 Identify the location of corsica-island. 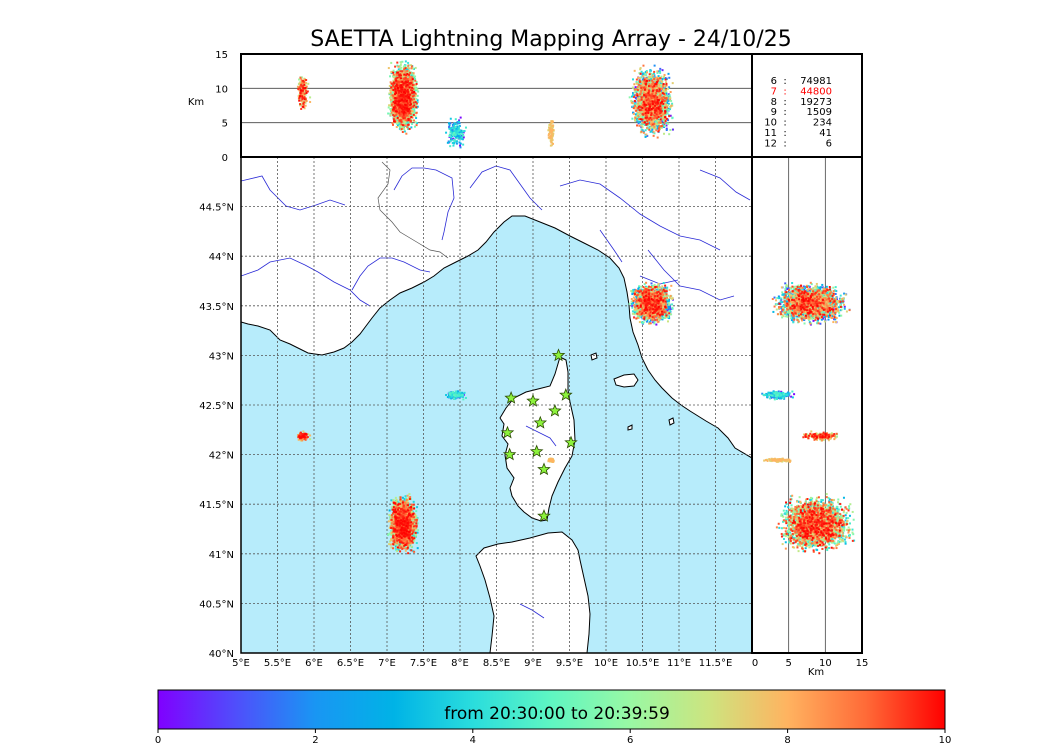
(537, 439).